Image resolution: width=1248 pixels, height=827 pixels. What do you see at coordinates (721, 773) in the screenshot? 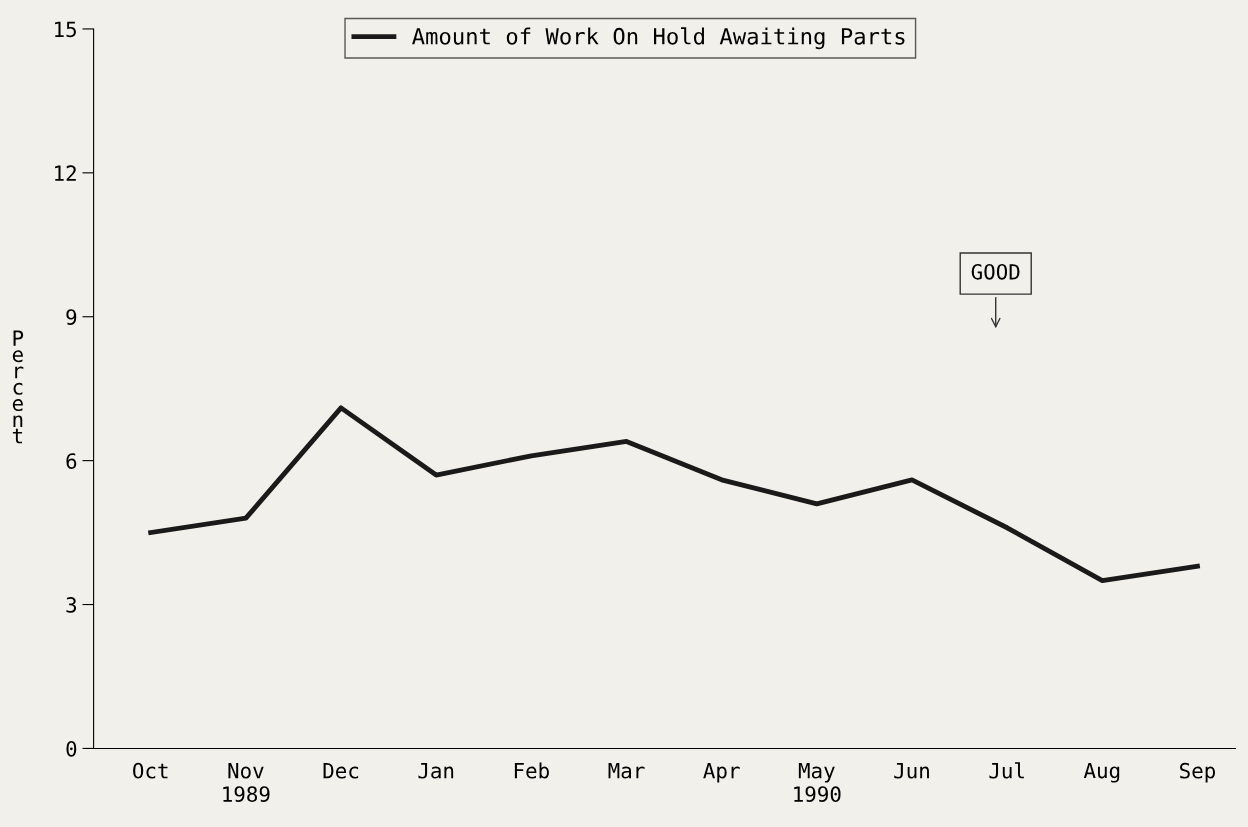
I see `x-tick-label: Apr` at bounding box center [721, 773].